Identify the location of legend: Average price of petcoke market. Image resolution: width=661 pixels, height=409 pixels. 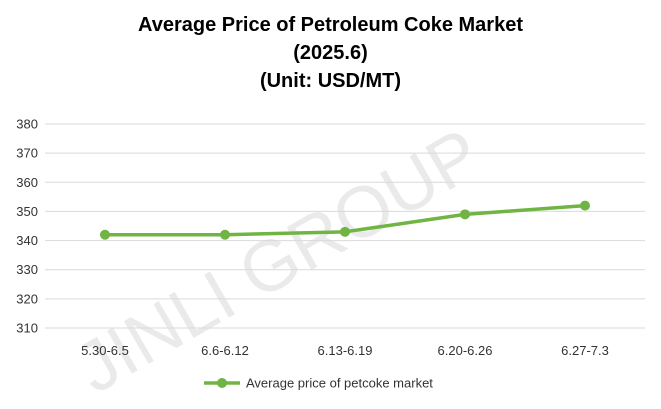
(318, 383).